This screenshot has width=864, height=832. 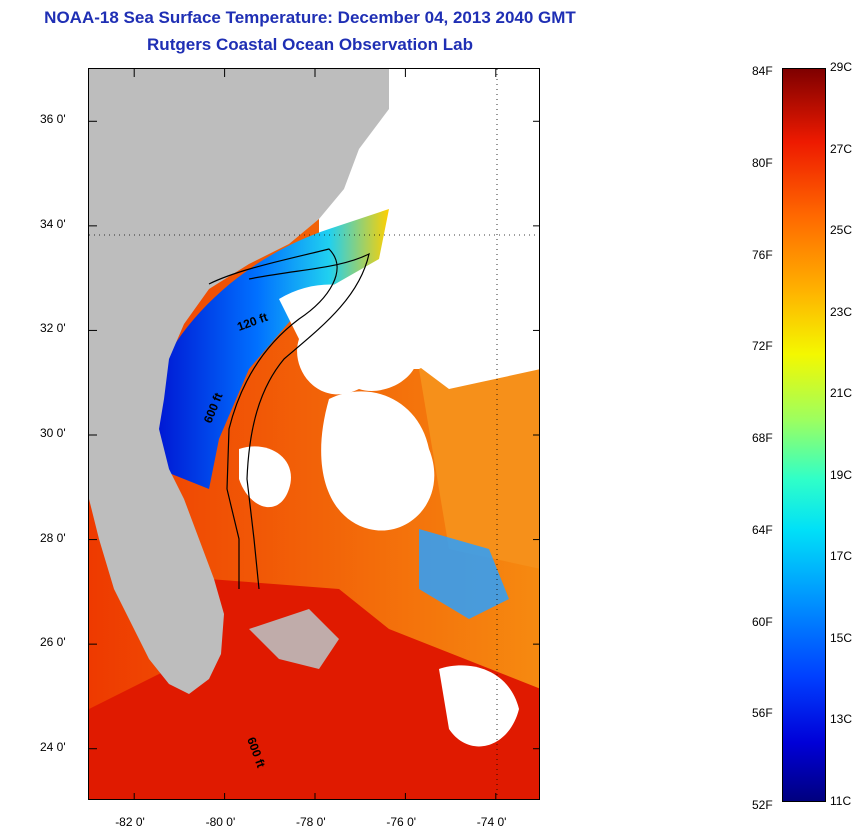 I want to click on lat-label-5: 26 0', so click(x=53, y=642).